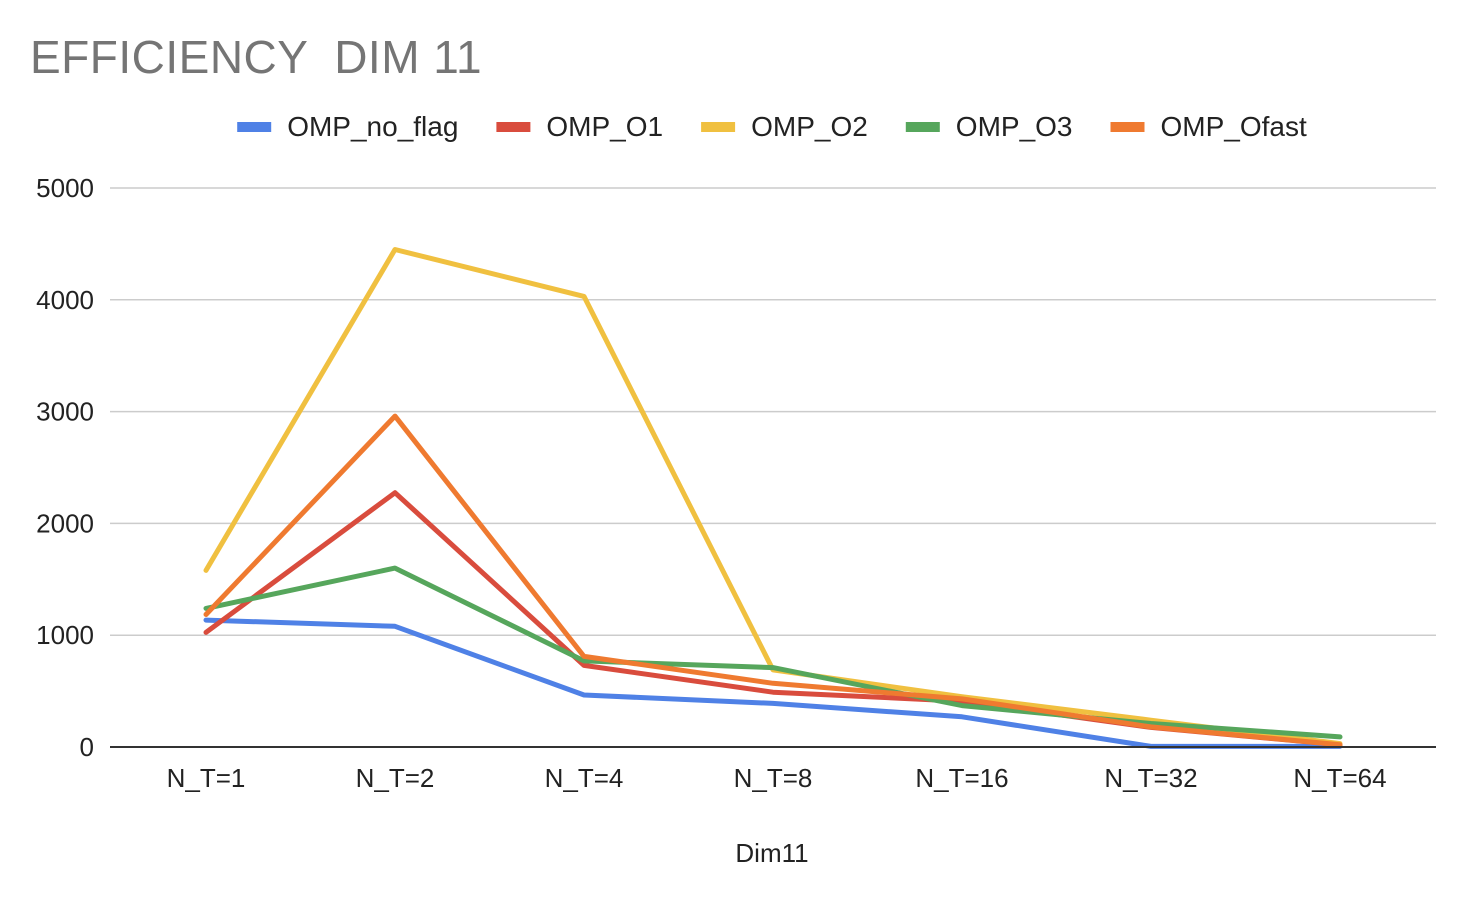 This screenshot has width=1470, height=909. I want to click on y-tick-label: 2000, so click(65, 523).